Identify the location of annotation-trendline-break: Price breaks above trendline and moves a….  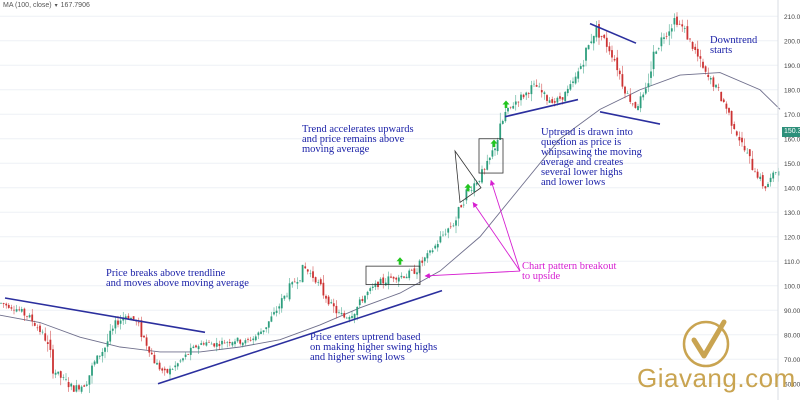
(177, 278).